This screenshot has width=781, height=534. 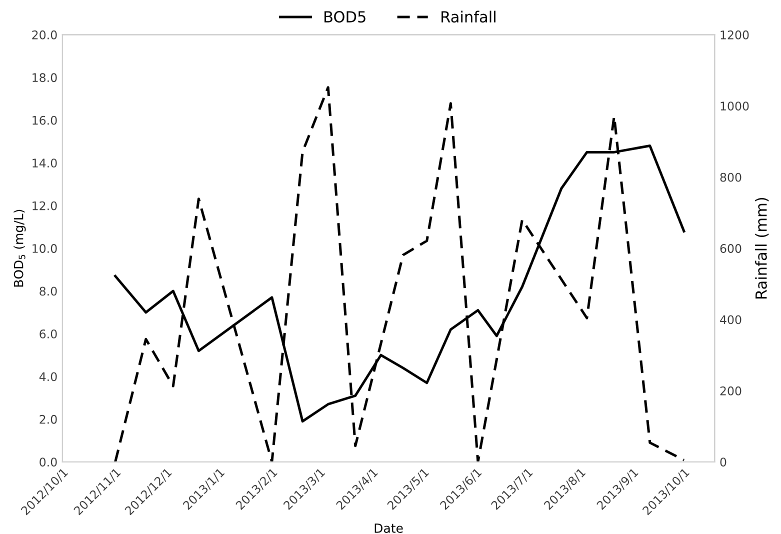 What do you see at coordinates (731, 391) in the screenshot?
I see `y2-tick-label: 200` at bounding box center [731, 391].